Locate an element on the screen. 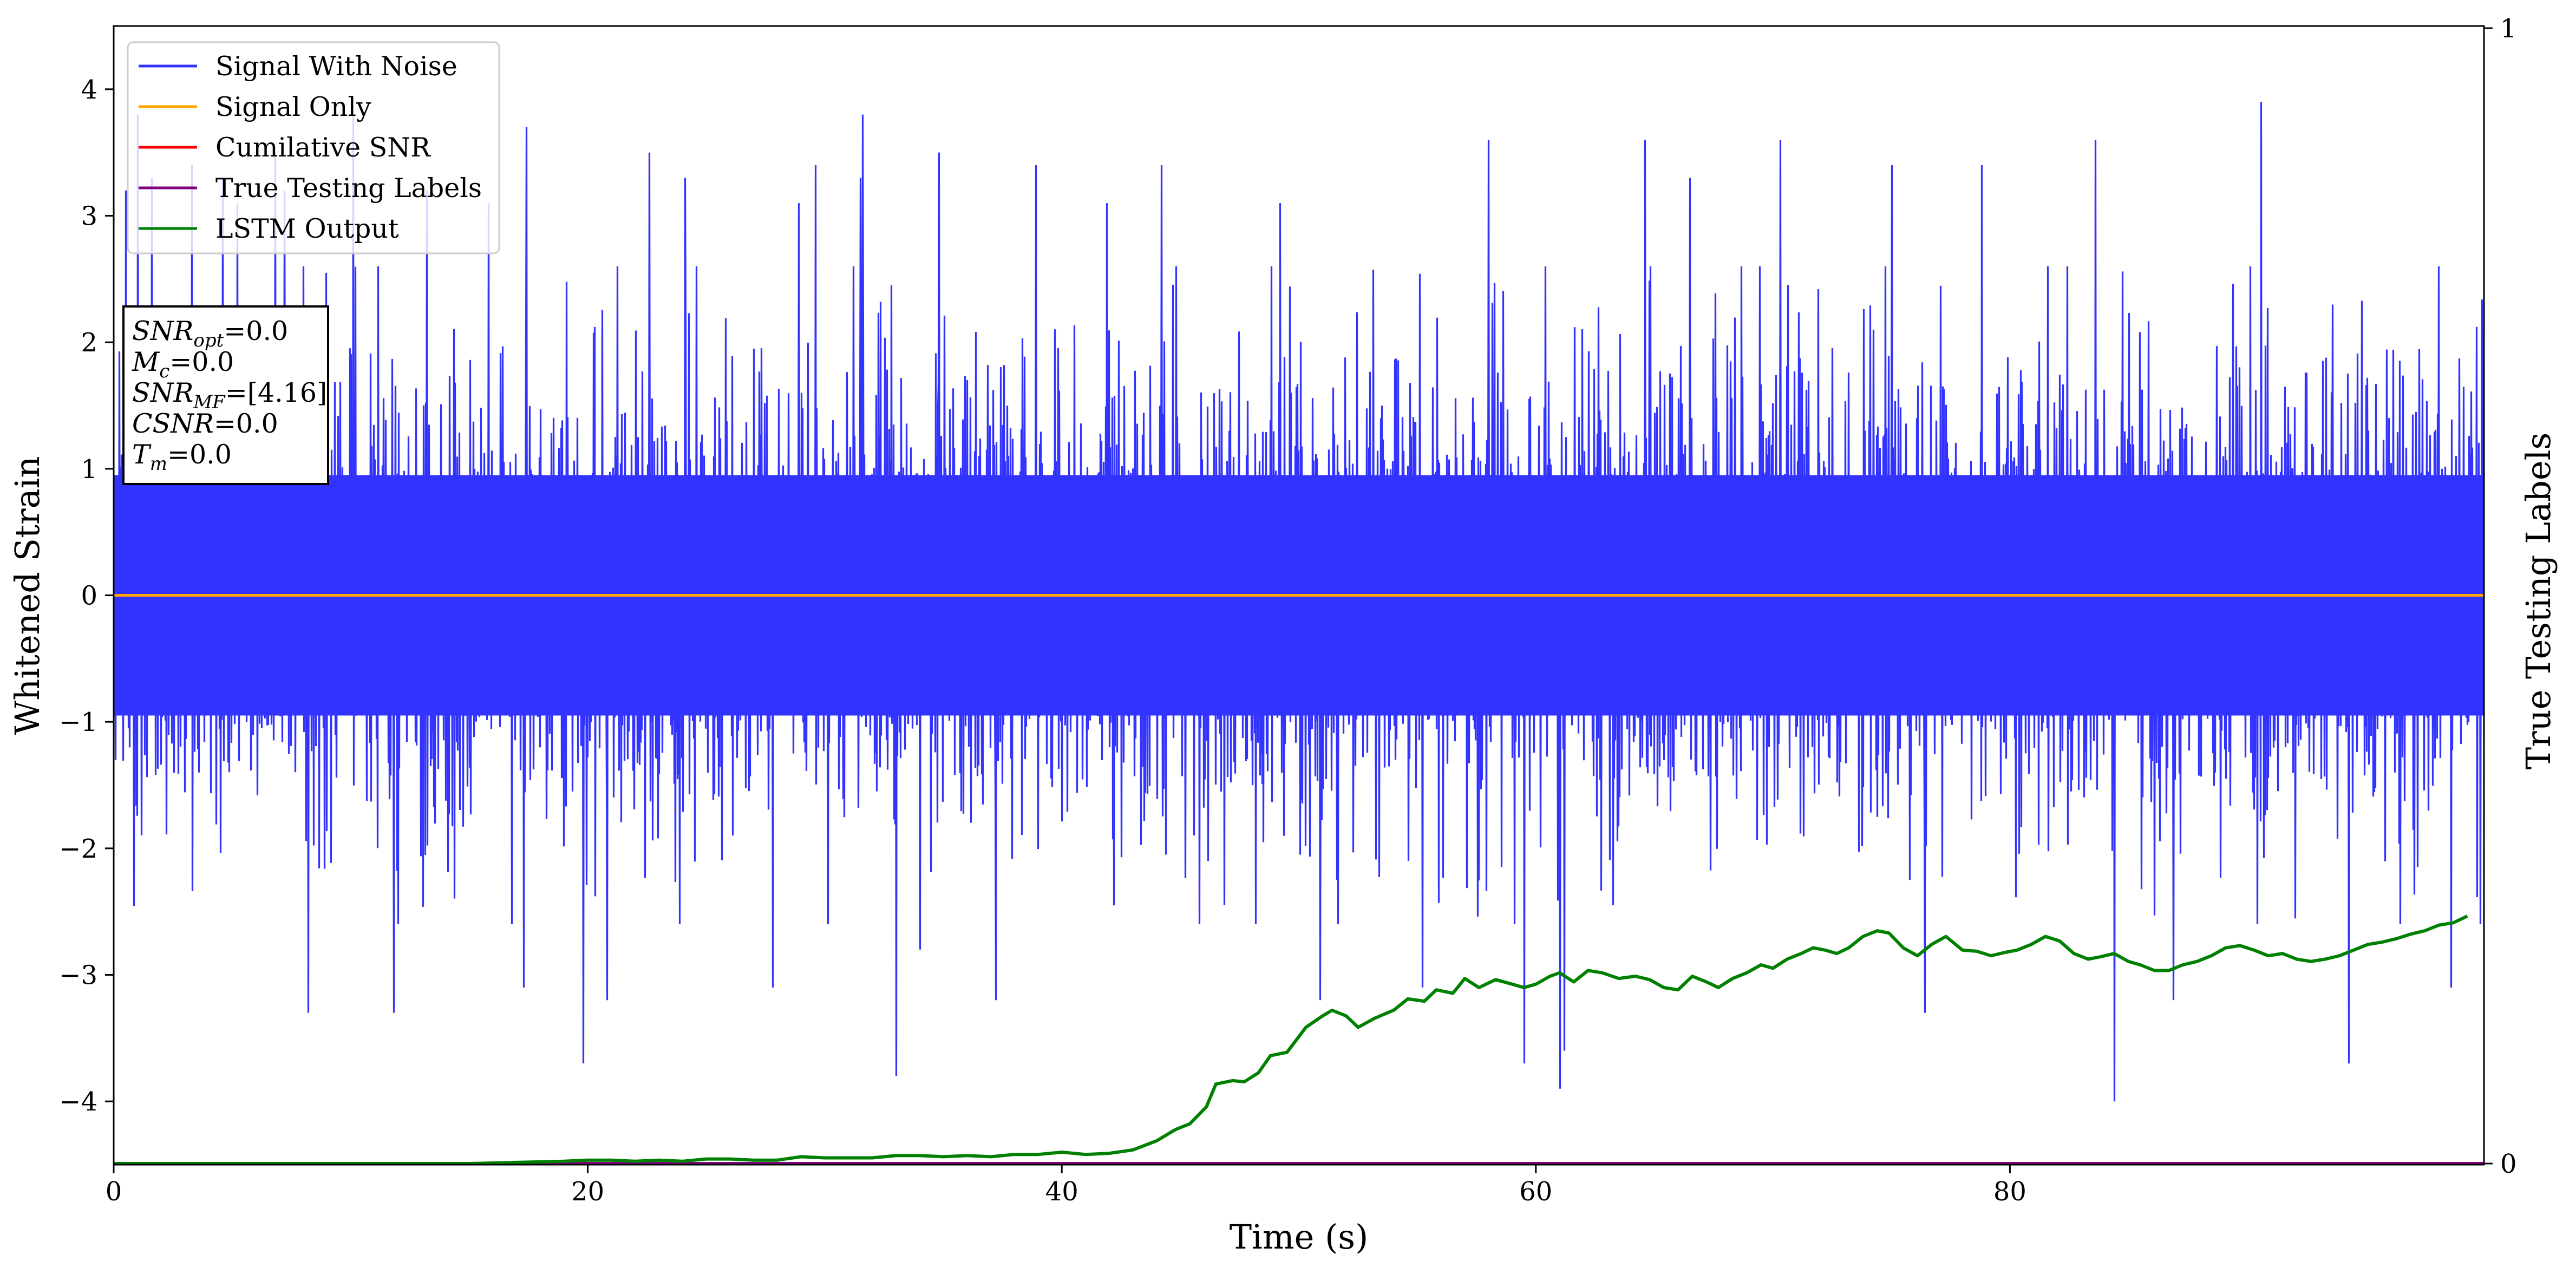  x-axis: 0 20 40 60 80 is located at coordinates (1066, 1186).